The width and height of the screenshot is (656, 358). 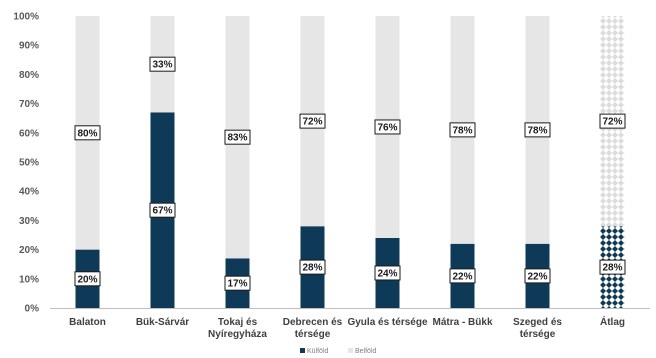 I want to click on y-tick-label: 100%, so click(x=26, y=17).